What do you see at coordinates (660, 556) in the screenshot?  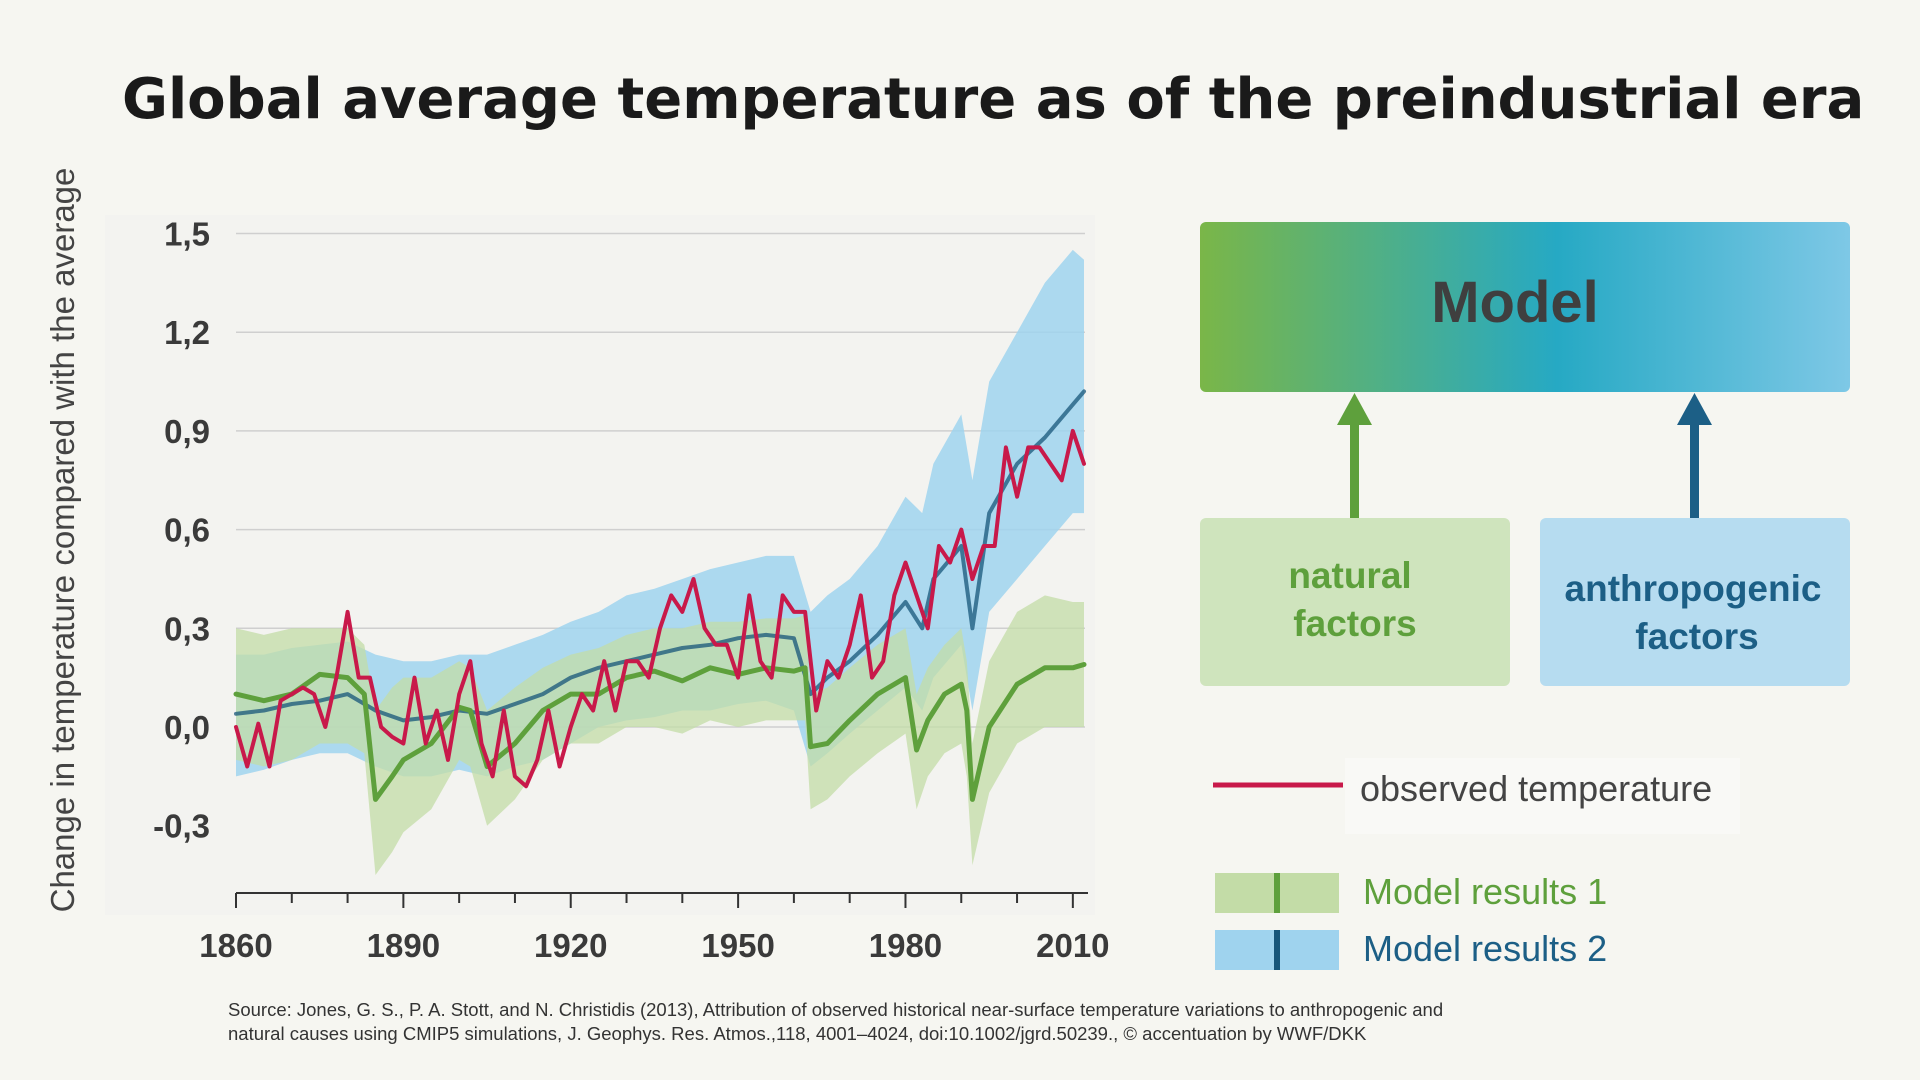 I see `model2-line` at bounding box center [660, 556].